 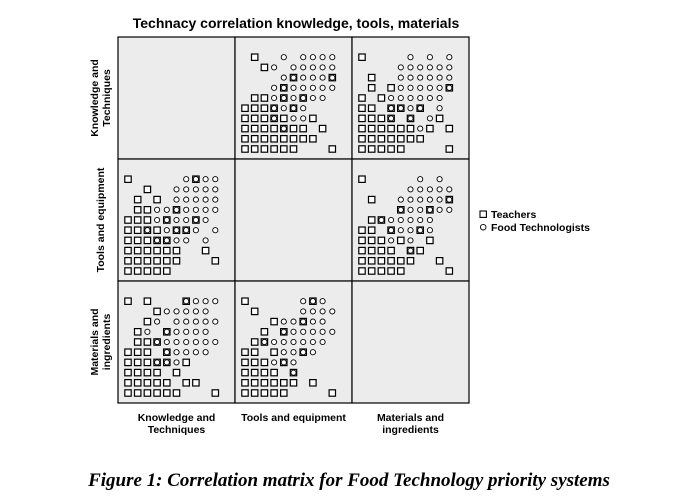 I want to click on panel-r0-c1, so click(x=293, y=98).